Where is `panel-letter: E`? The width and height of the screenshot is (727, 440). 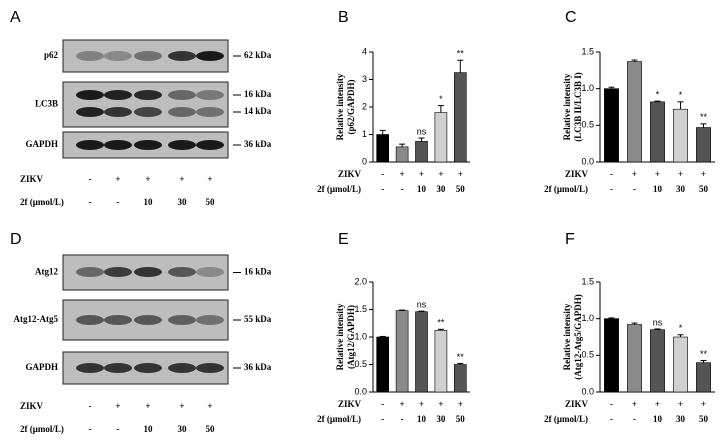 panel-letter: E is located at coordinates (343, 239).